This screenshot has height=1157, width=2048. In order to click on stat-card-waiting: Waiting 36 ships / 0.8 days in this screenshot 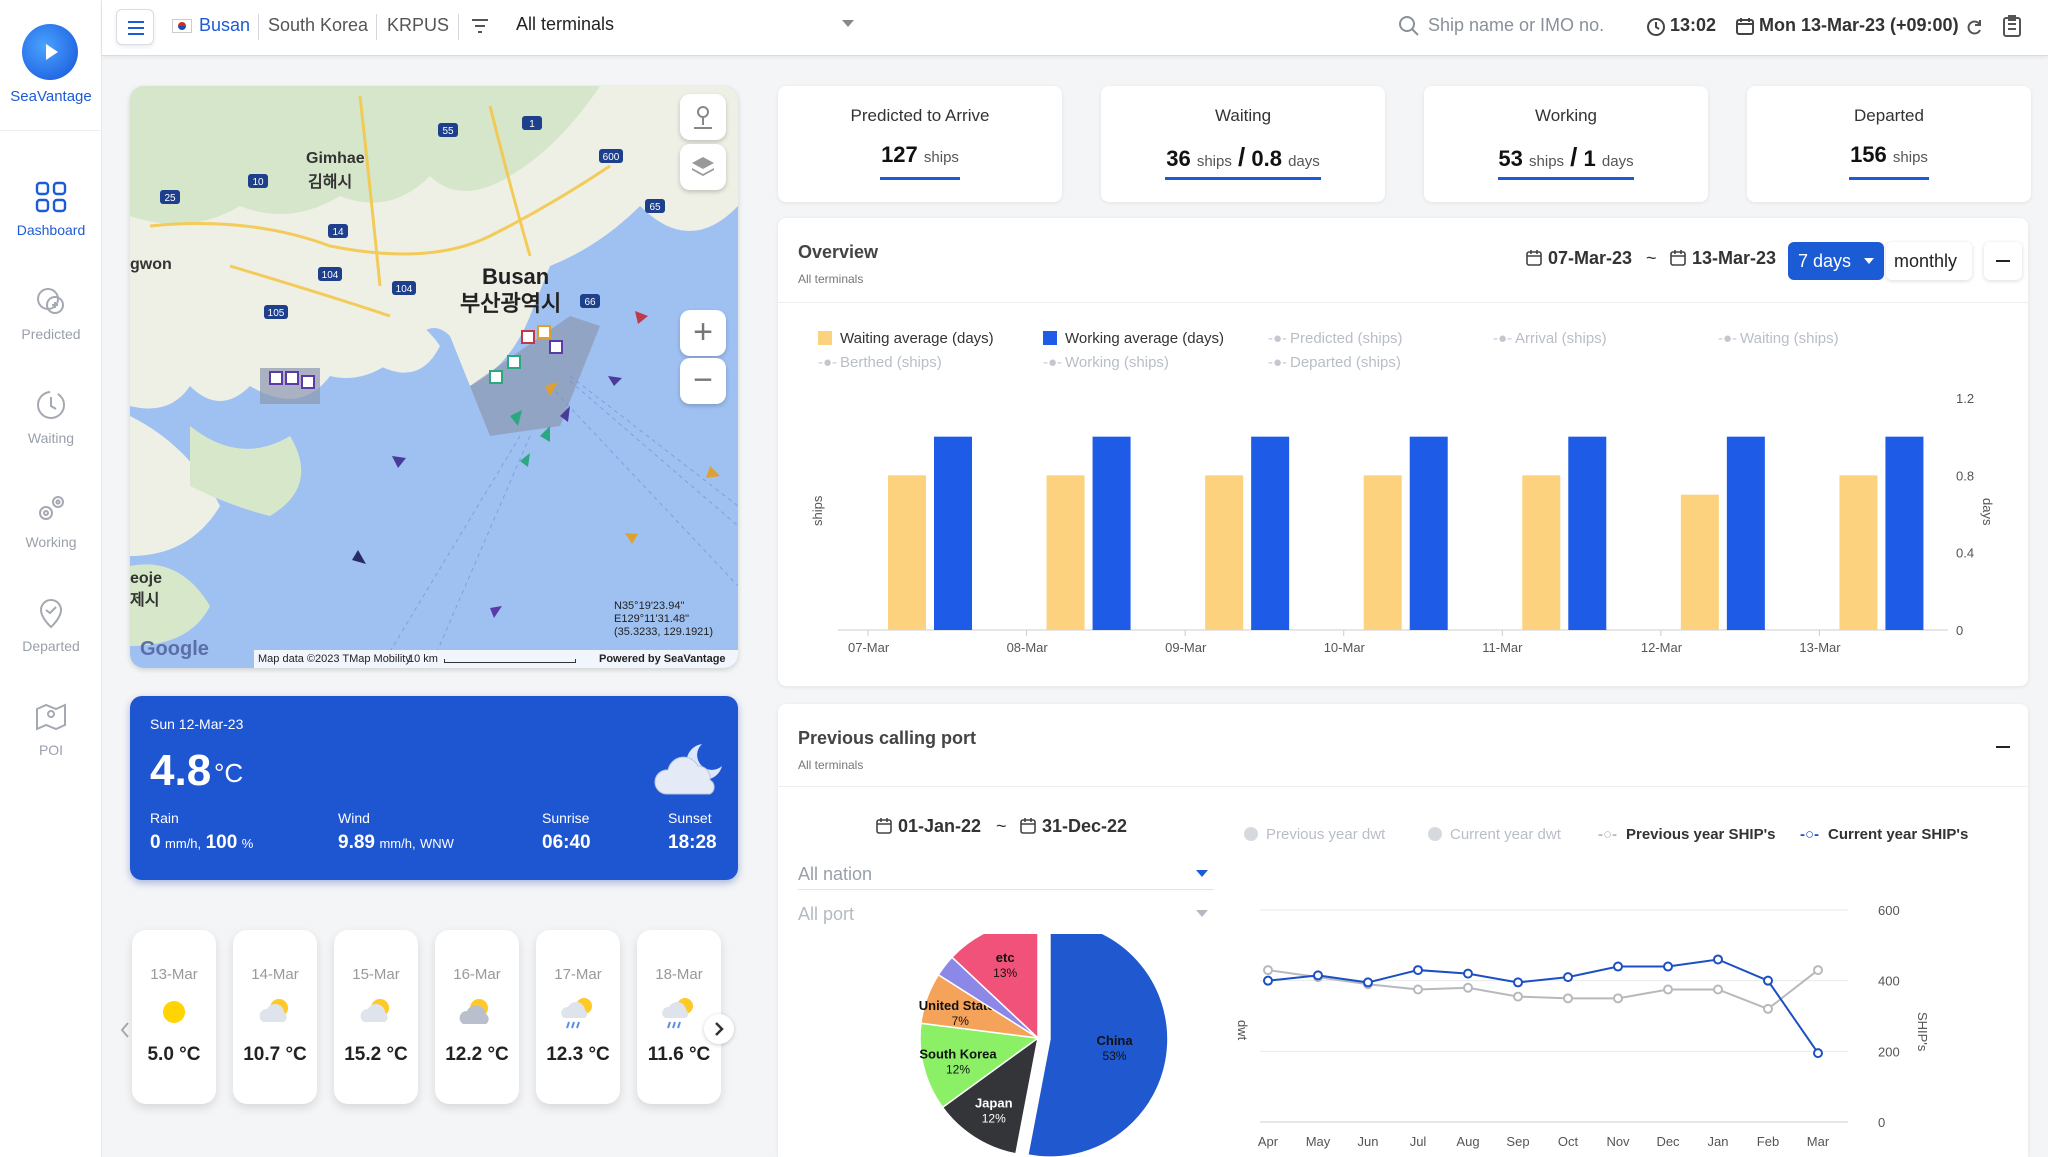, I will do `click(1243, 144)`.